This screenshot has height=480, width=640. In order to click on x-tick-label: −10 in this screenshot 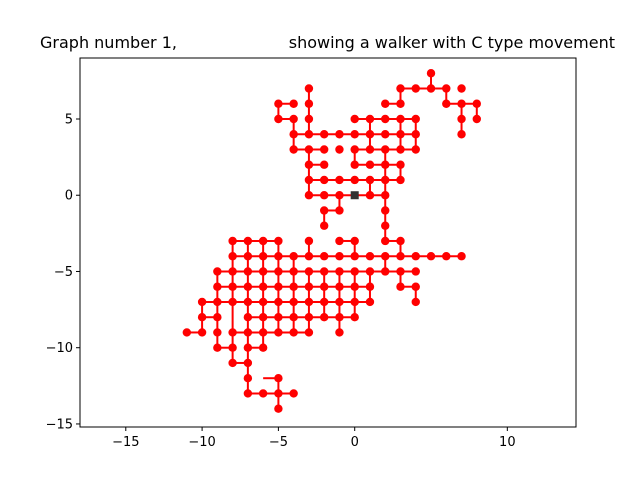, I will do `click(201, 442)`.